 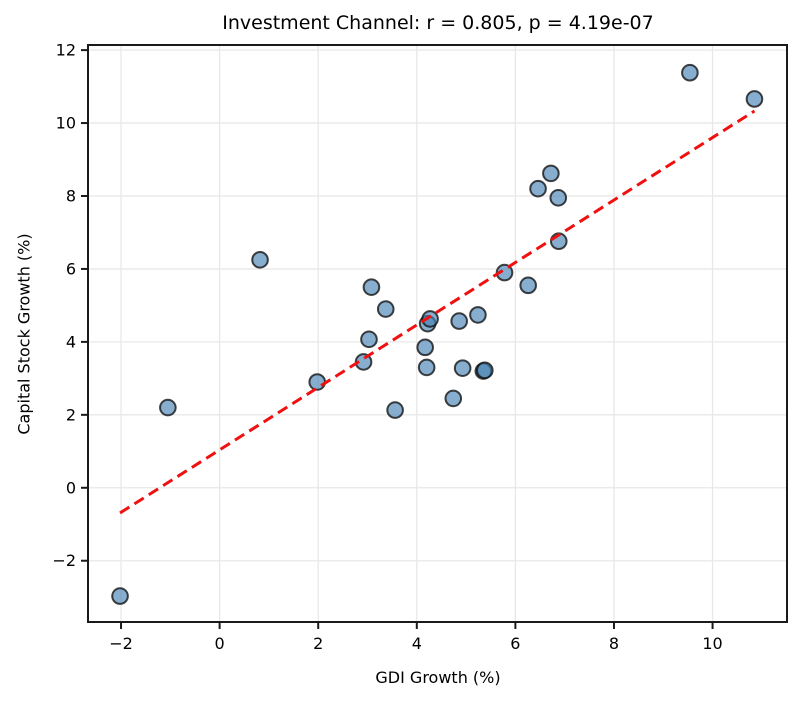 What do you see at coordinates (24, 334) in the screenshot?
I see `y-axis-label: Capital Stock Growth (%)` at bounding box center [24, 334].